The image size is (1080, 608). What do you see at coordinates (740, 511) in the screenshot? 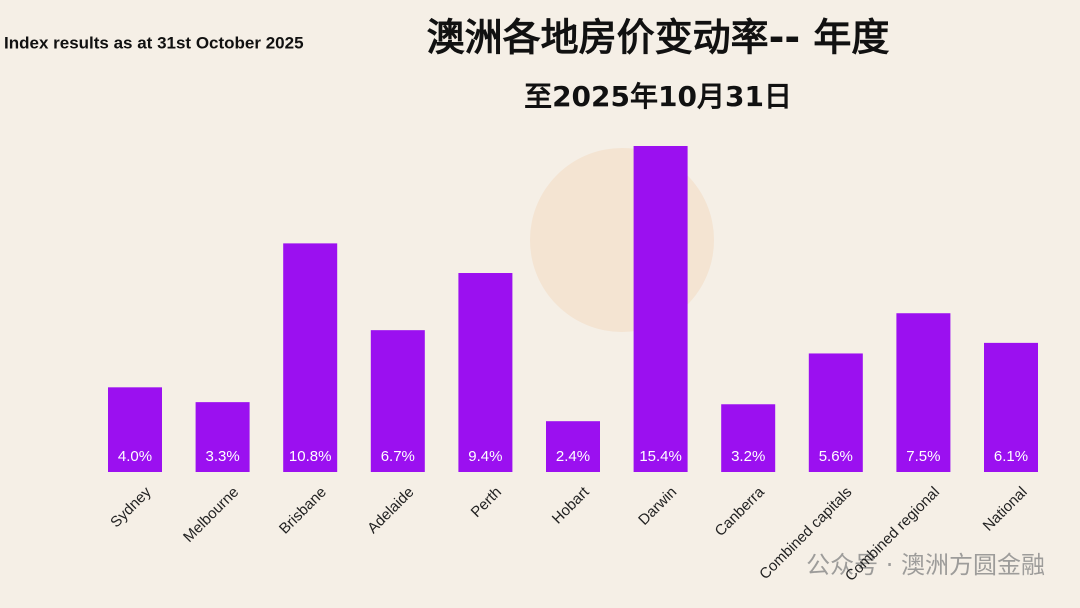
I see `x-tick-label: Canberra` at bounding box center [740, 511].